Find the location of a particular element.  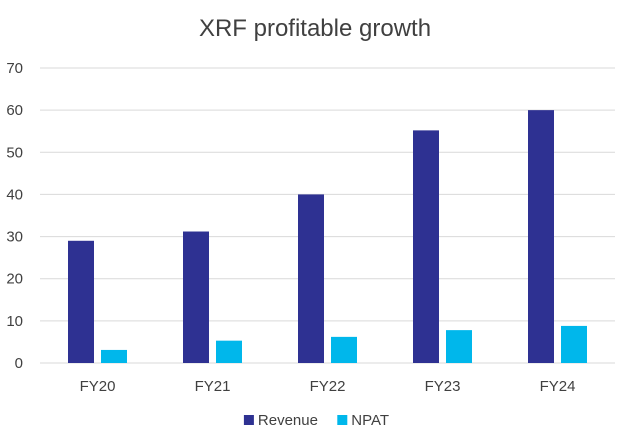

legend: Revenue NPAT is located at coordinates (316, 420).